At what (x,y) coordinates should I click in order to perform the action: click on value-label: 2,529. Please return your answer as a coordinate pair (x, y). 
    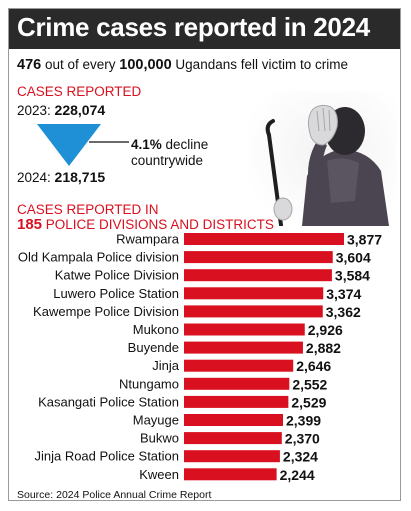
    Looking at the image, I should click on (308, 402).